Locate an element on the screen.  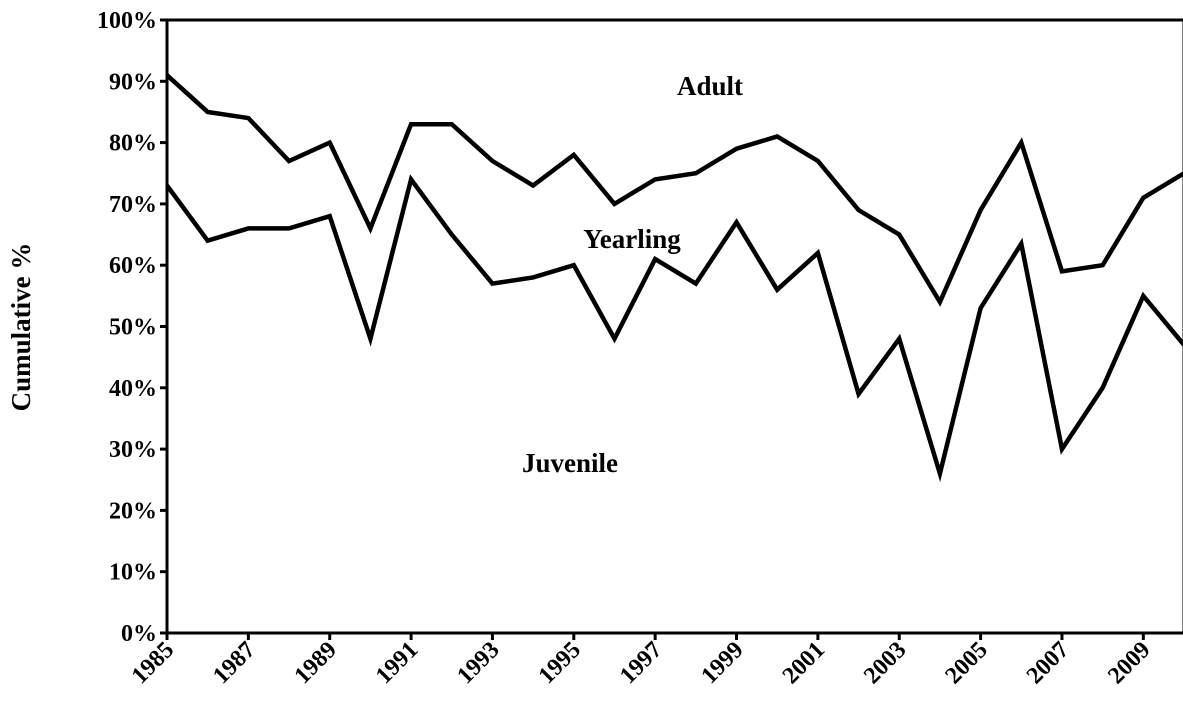
x-tick-label: 1991 is located at coordinates (397, 663).